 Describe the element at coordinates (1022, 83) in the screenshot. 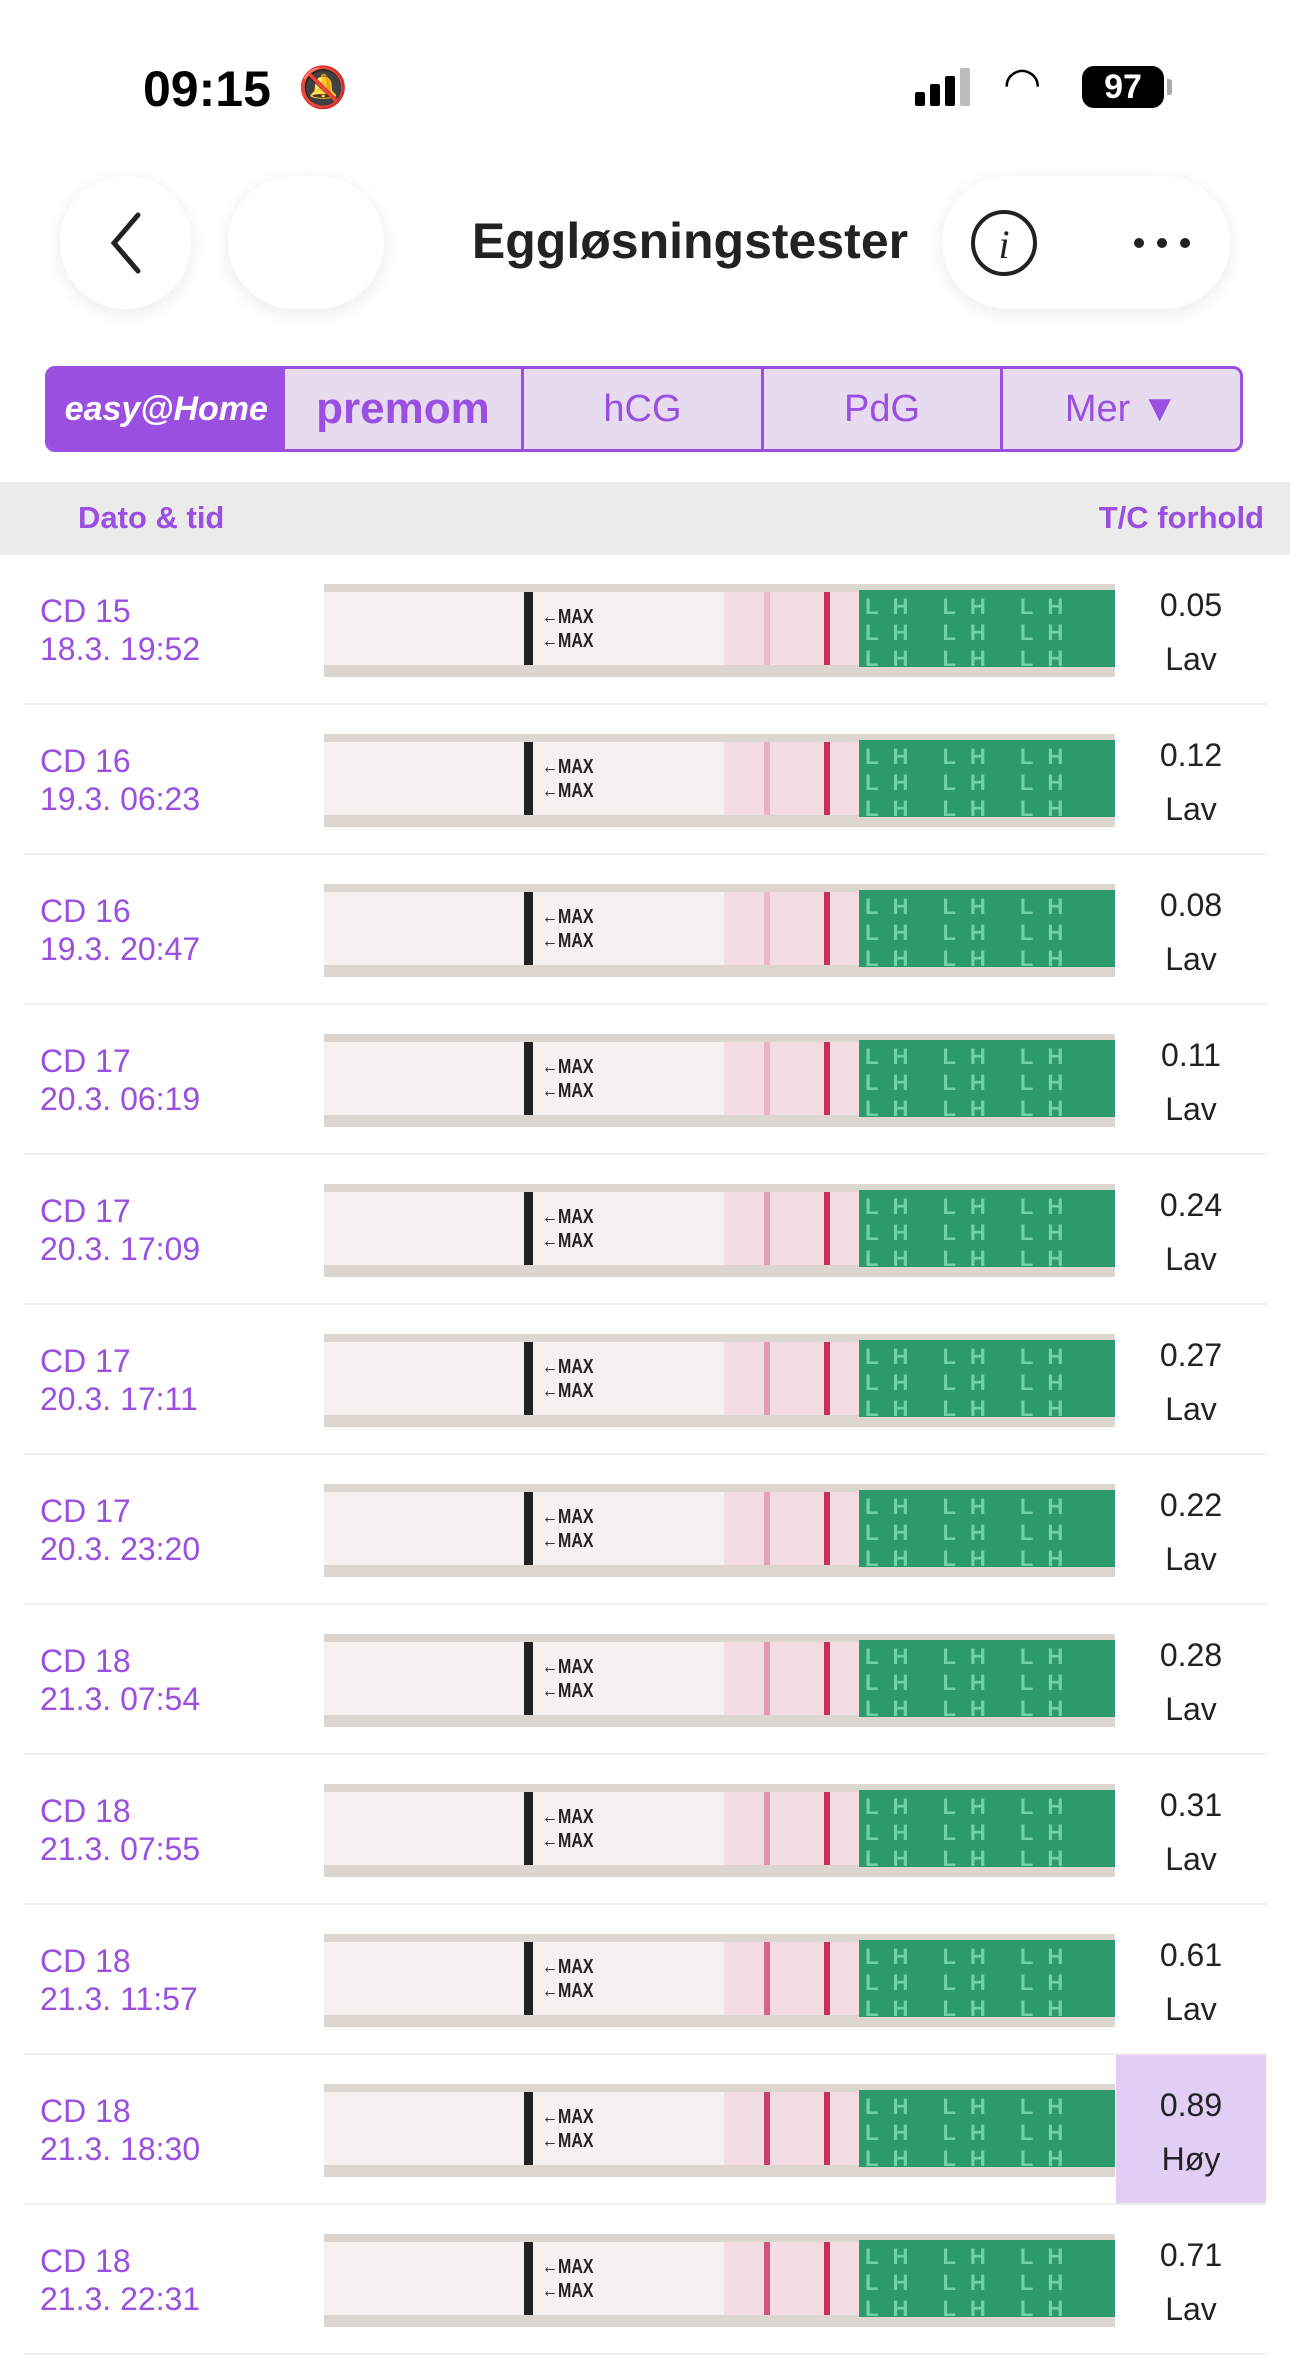

I see `wifi-icon: ◠` at that location.